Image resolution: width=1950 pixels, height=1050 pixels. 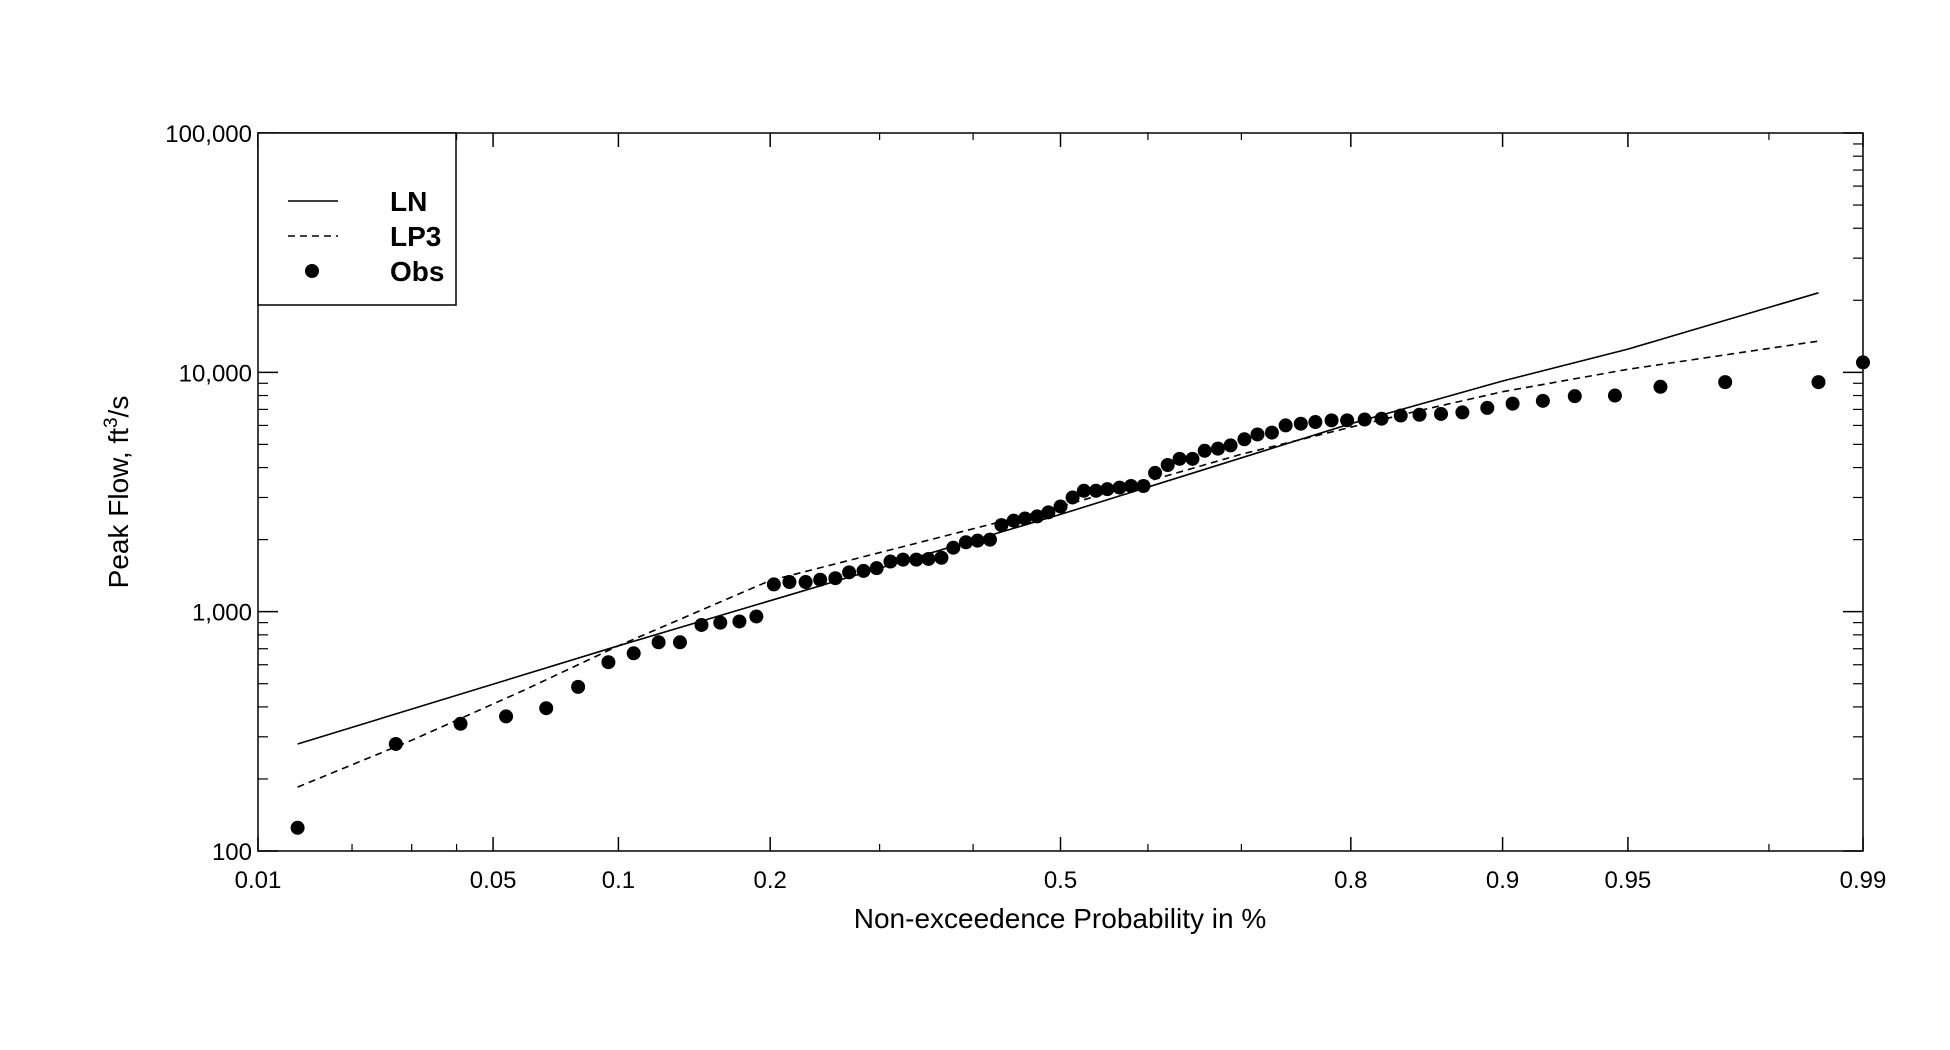 What do you see at coordinates (769, 880) in the screenshot?
I see `x-tick-label: 0.2` at bounding box center [769, 880].